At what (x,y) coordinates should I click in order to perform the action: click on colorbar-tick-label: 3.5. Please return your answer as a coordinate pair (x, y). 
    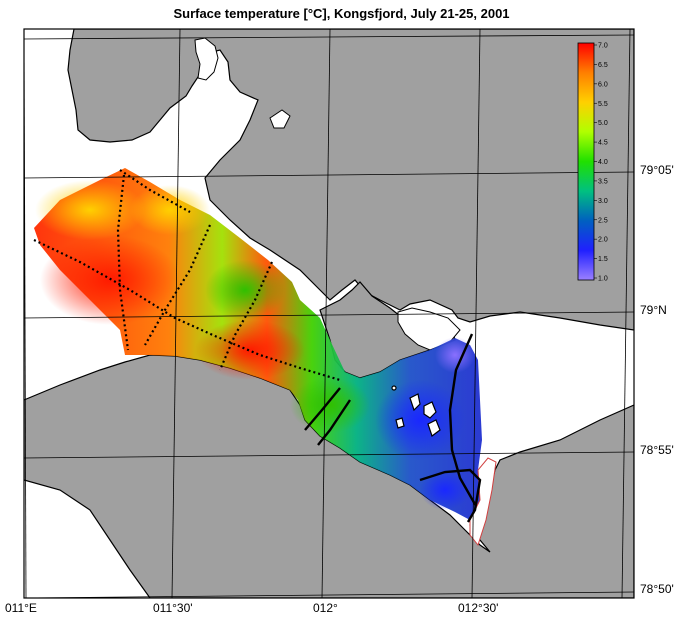
    Looking at the image, I should click on (603, 181).